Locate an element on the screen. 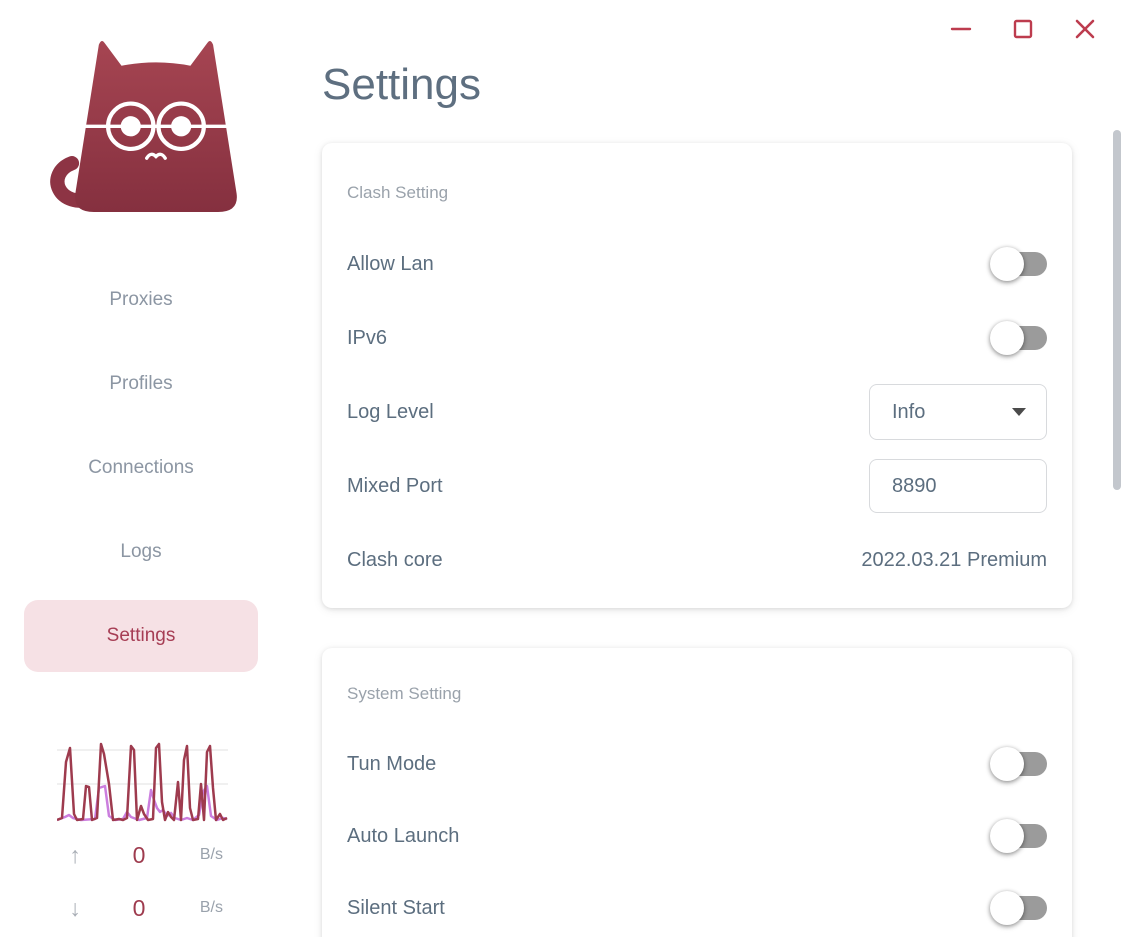 This screenshot has width=1124, height=937. setting-label: Log Level is located at coordinates (390, 411).